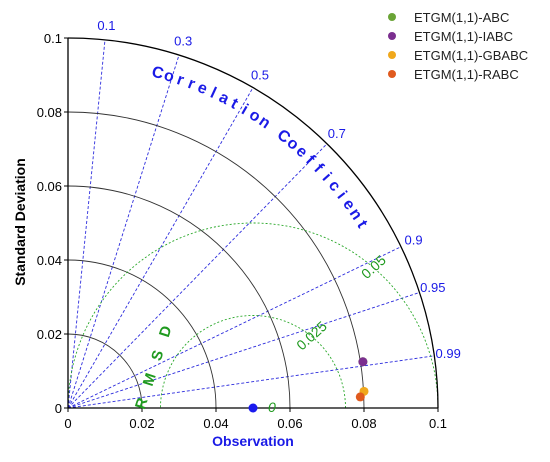 The height and width of the screenshot is (462, 550). What do you see at coordinates (363, 423) in the screenshot?
I see `x-tick-label: 0.08` at bounding box center [363, 423].